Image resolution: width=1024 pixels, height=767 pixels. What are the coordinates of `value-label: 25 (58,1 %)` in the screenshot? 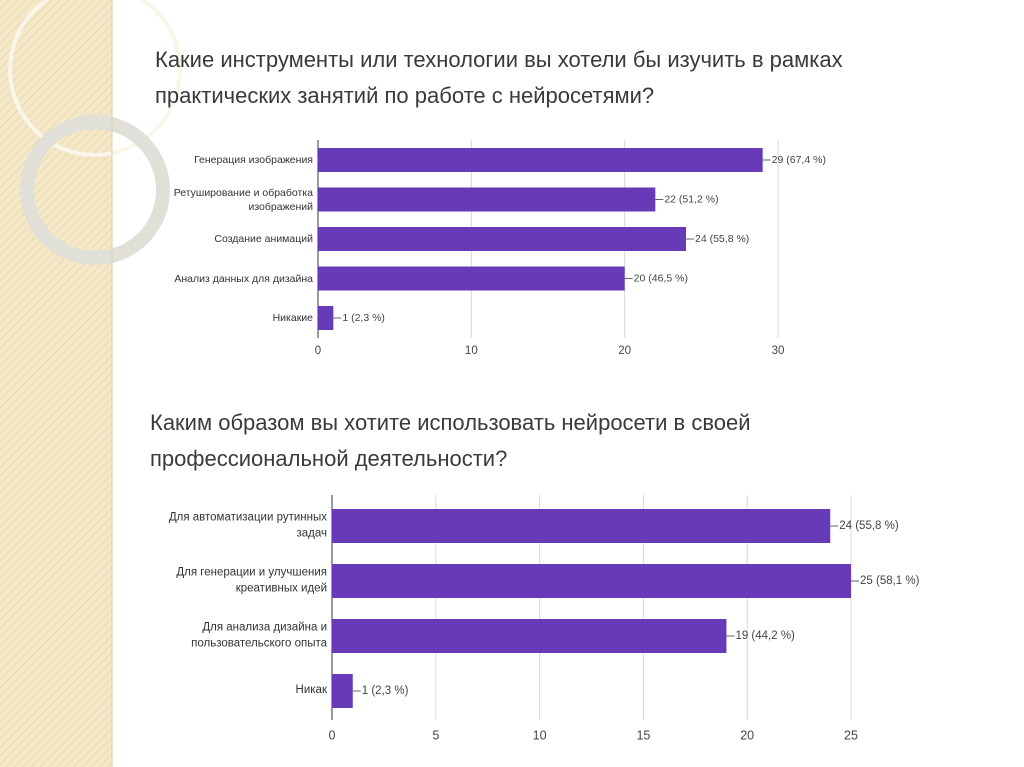 It's located at (890, 581).